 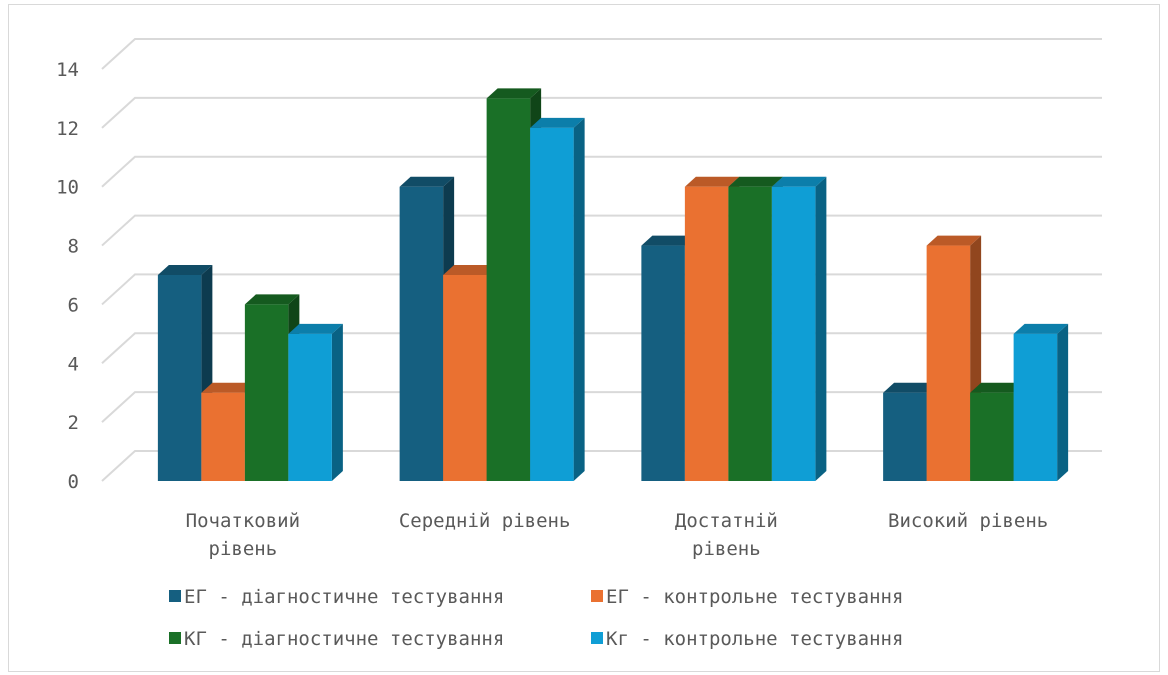 I want to click on x-category-label: Середній рівень, so click(x=485, y=521).